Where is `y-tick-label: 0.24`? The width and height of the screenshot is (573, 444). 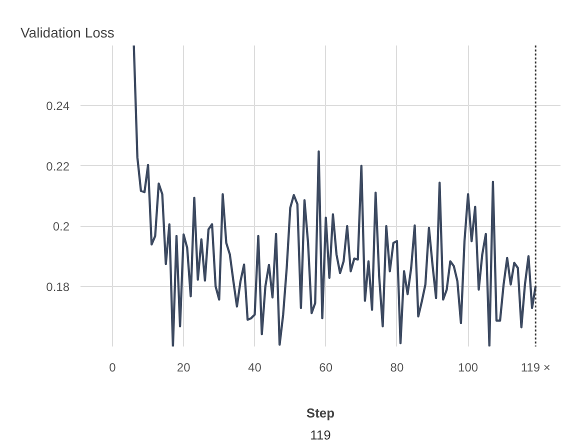
y-tick-label: 0.24 is located at coordinates (58, 106).